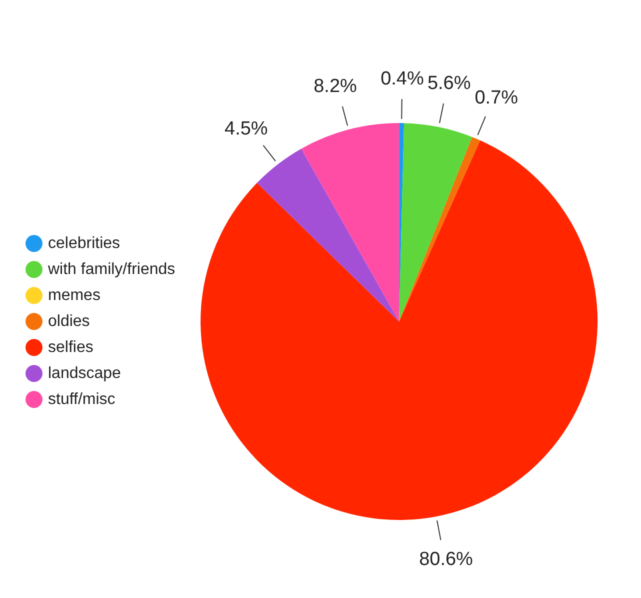 Image resolution: width=641 pixels, height=598 pixels. I want to click on data-label: 4.5%, so click(246, 129).